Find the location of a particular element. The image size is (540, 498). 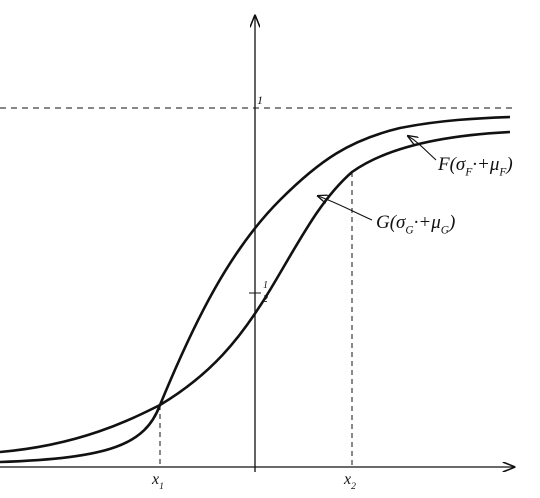

g-label: G(σG·+μG) is located at coordinates (415, 224).